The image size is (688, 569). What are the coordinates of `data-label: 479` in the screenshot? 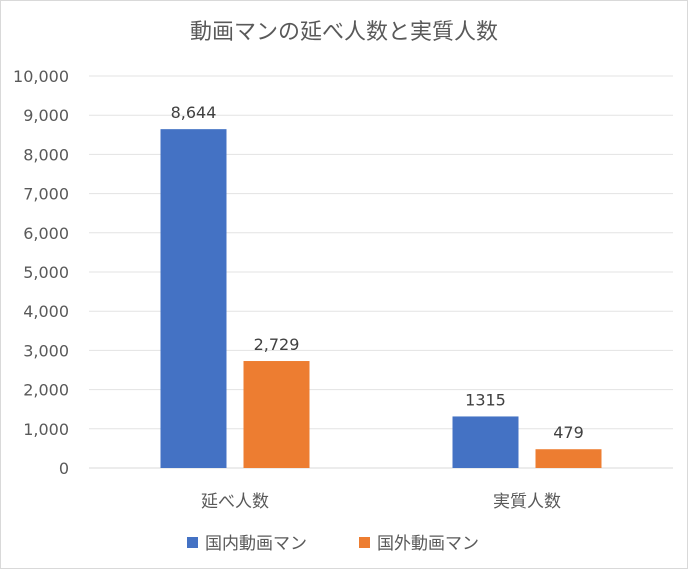 It's located at (568, 432).